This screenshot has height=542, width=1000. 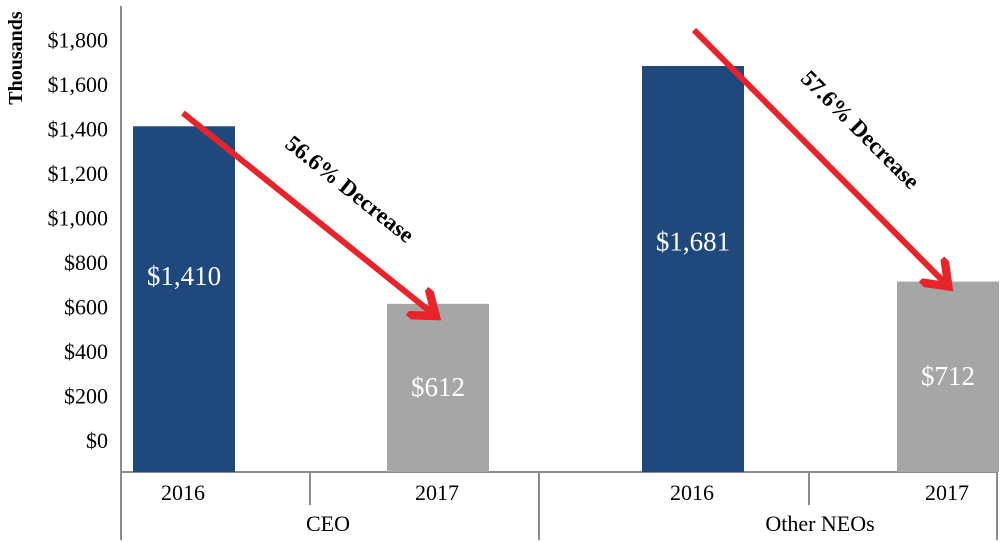 I want to click on y-tick-label: $1,400, so click(x=78, y=129).